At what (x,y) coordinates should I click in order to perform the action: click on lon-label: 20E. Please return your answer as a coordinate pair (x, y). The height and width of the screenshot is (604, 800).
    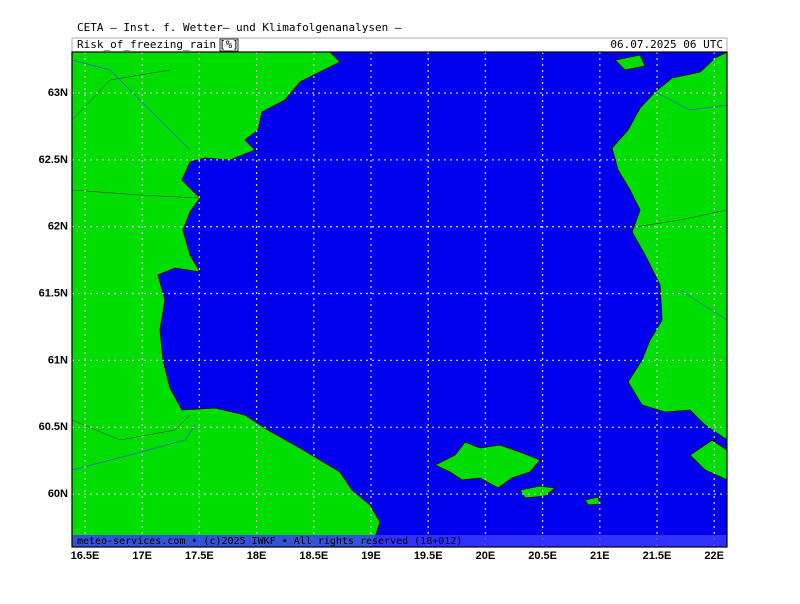
    Looking at the image, I should click on (486, 556).